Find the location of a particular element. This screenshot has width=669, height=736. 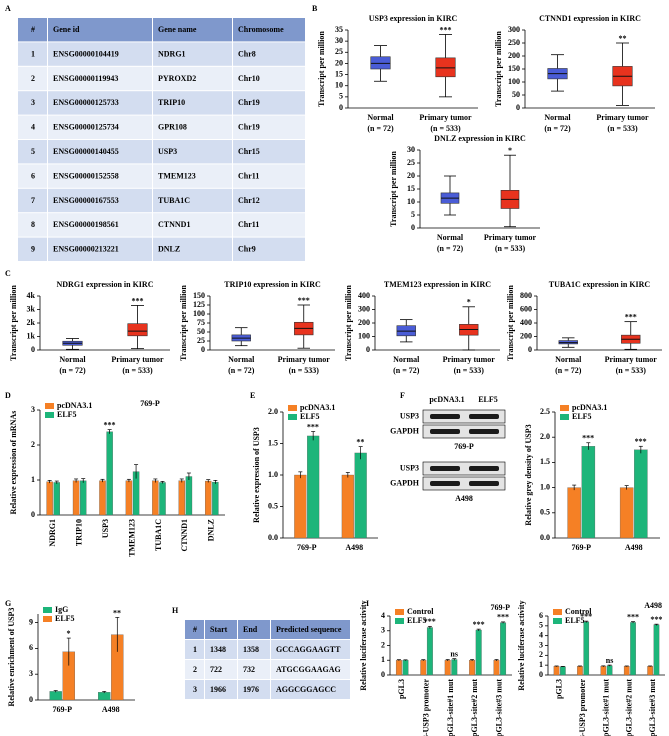

lane-label: ELF5 is located at coordinates (488, 399).